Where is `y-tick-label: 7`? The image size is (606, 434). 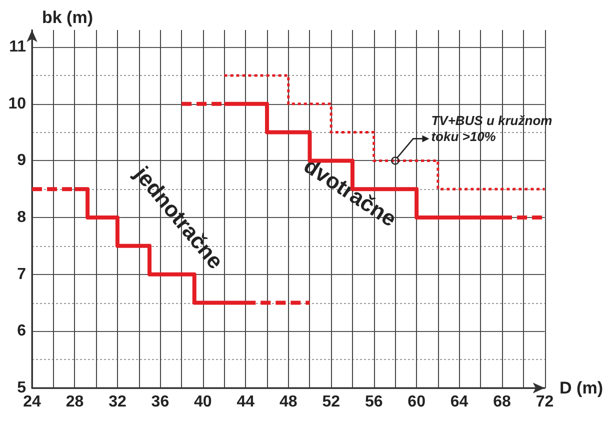 y-tick-label: 7 is located at coordinates (21, 274).